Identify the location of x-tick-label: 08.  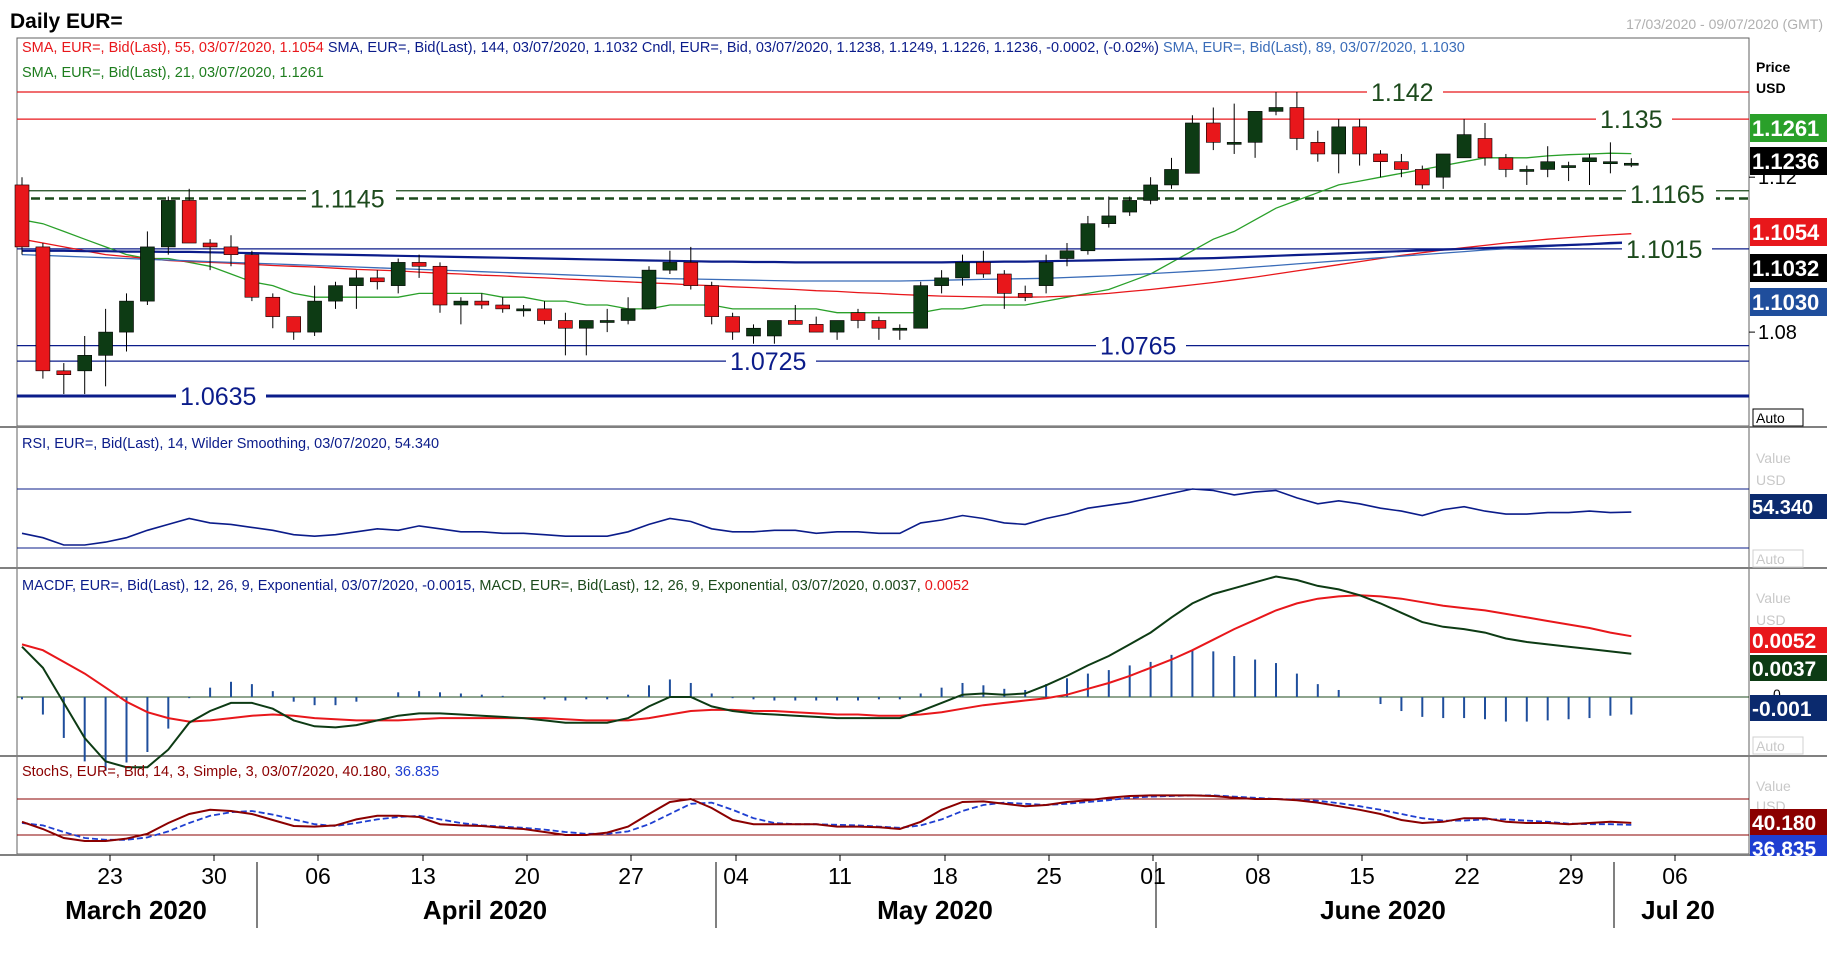
(1258, 876).